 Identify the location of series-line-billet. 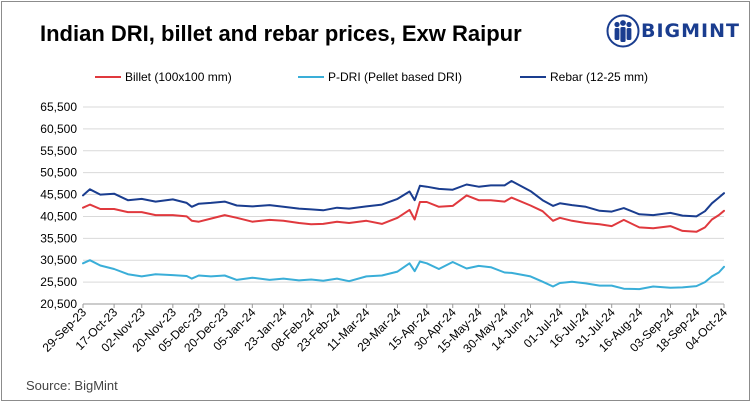
(403, 213).